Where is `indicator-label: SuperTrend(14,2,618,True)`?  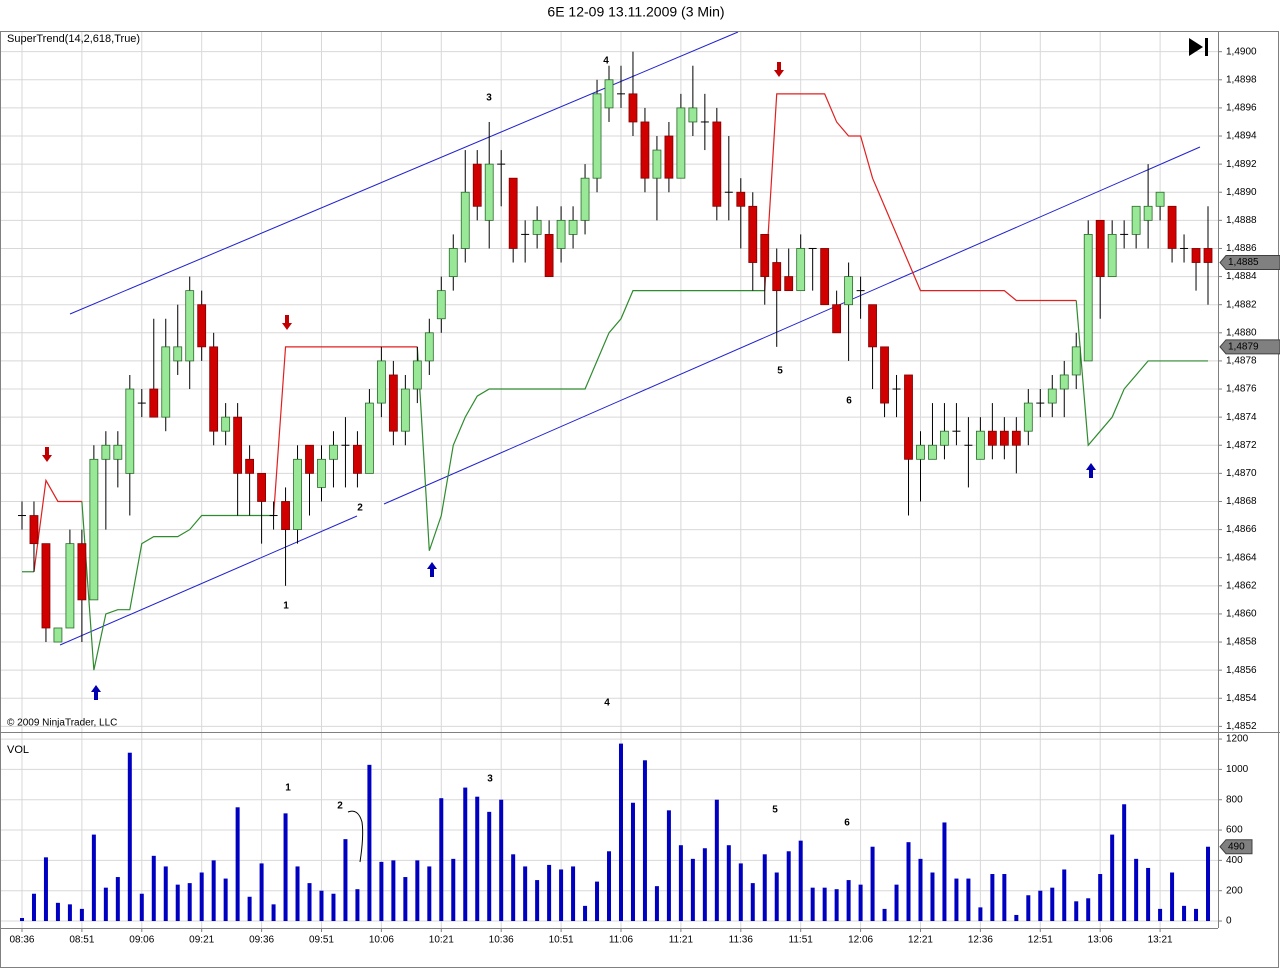 indicator-label: SuperTrend(14,2,618,True) is located at coordinates (73, 39).